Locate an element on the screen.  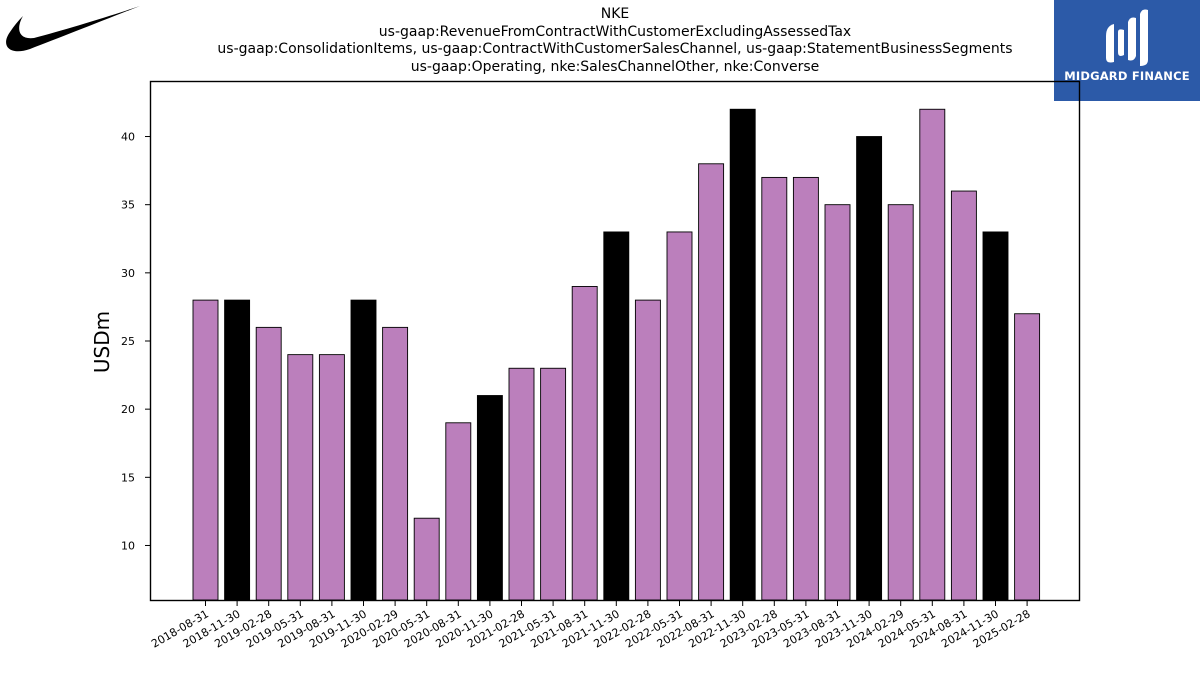
midgard-monogram-icon is located at coordinates (1127, 37).